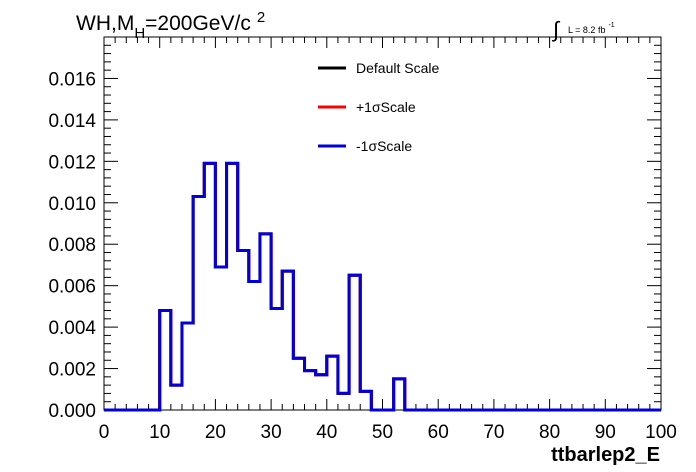 This screenshot has width=696, height=472. I want to click on x-axis-label: ttbarlep2_E, so click(605, 455).